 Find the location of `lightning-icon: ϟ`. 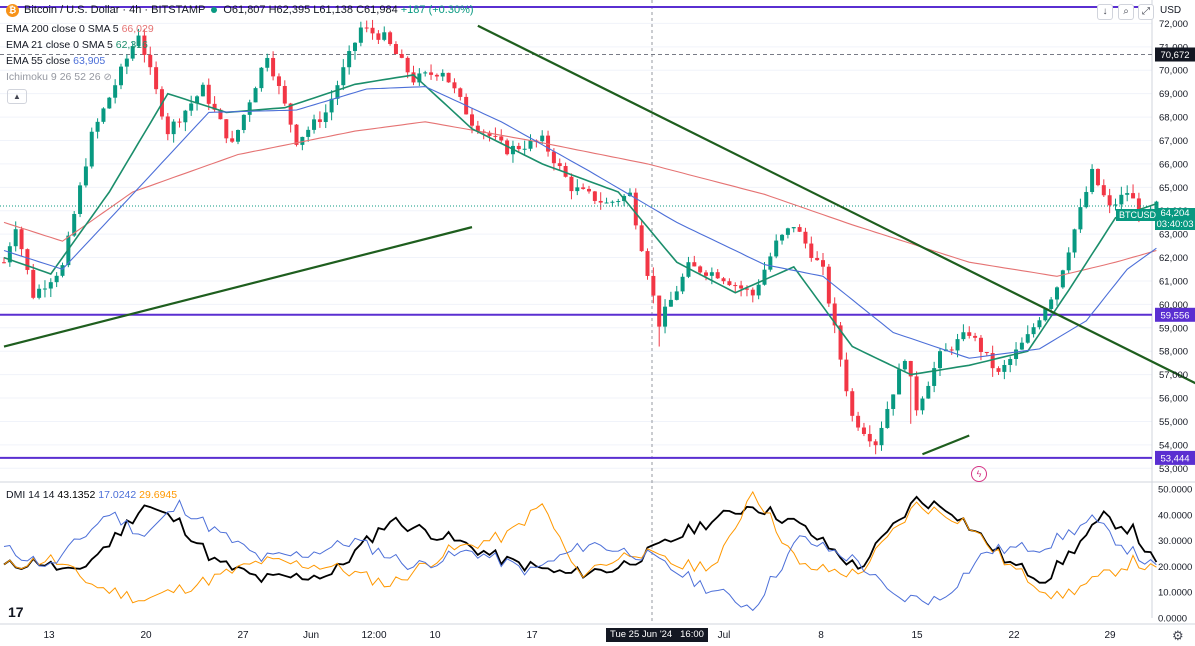

lightning-icon: ϟ is located at coordinates (979, 474).